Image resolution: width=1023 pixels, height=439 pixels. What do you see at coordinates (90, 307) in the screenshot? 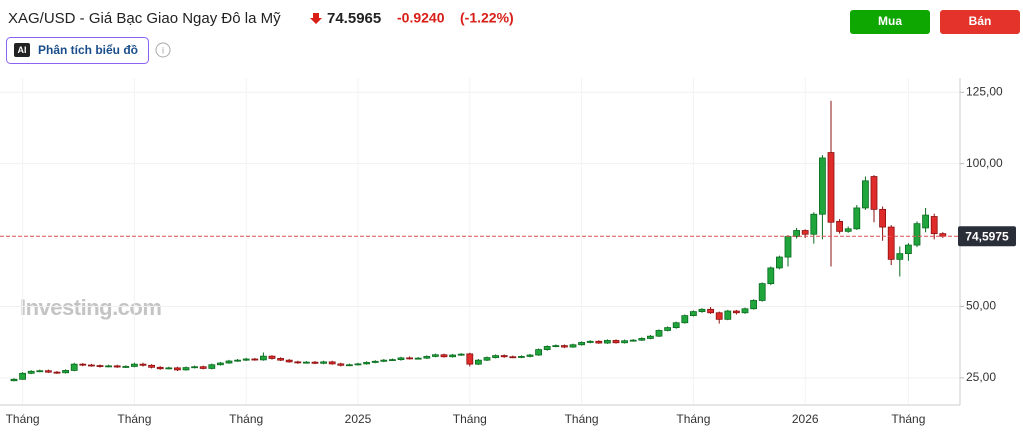
I see `watermark: Investing.com` at bounding box center [90, 307].